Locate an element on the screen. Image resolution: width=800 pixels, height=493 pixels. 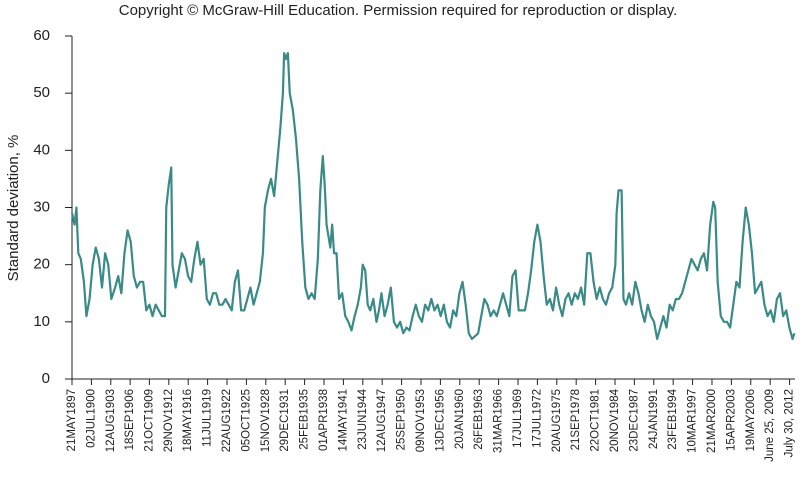
x-tick-label: 10MAR1997 is located at coordinates (693, 421).